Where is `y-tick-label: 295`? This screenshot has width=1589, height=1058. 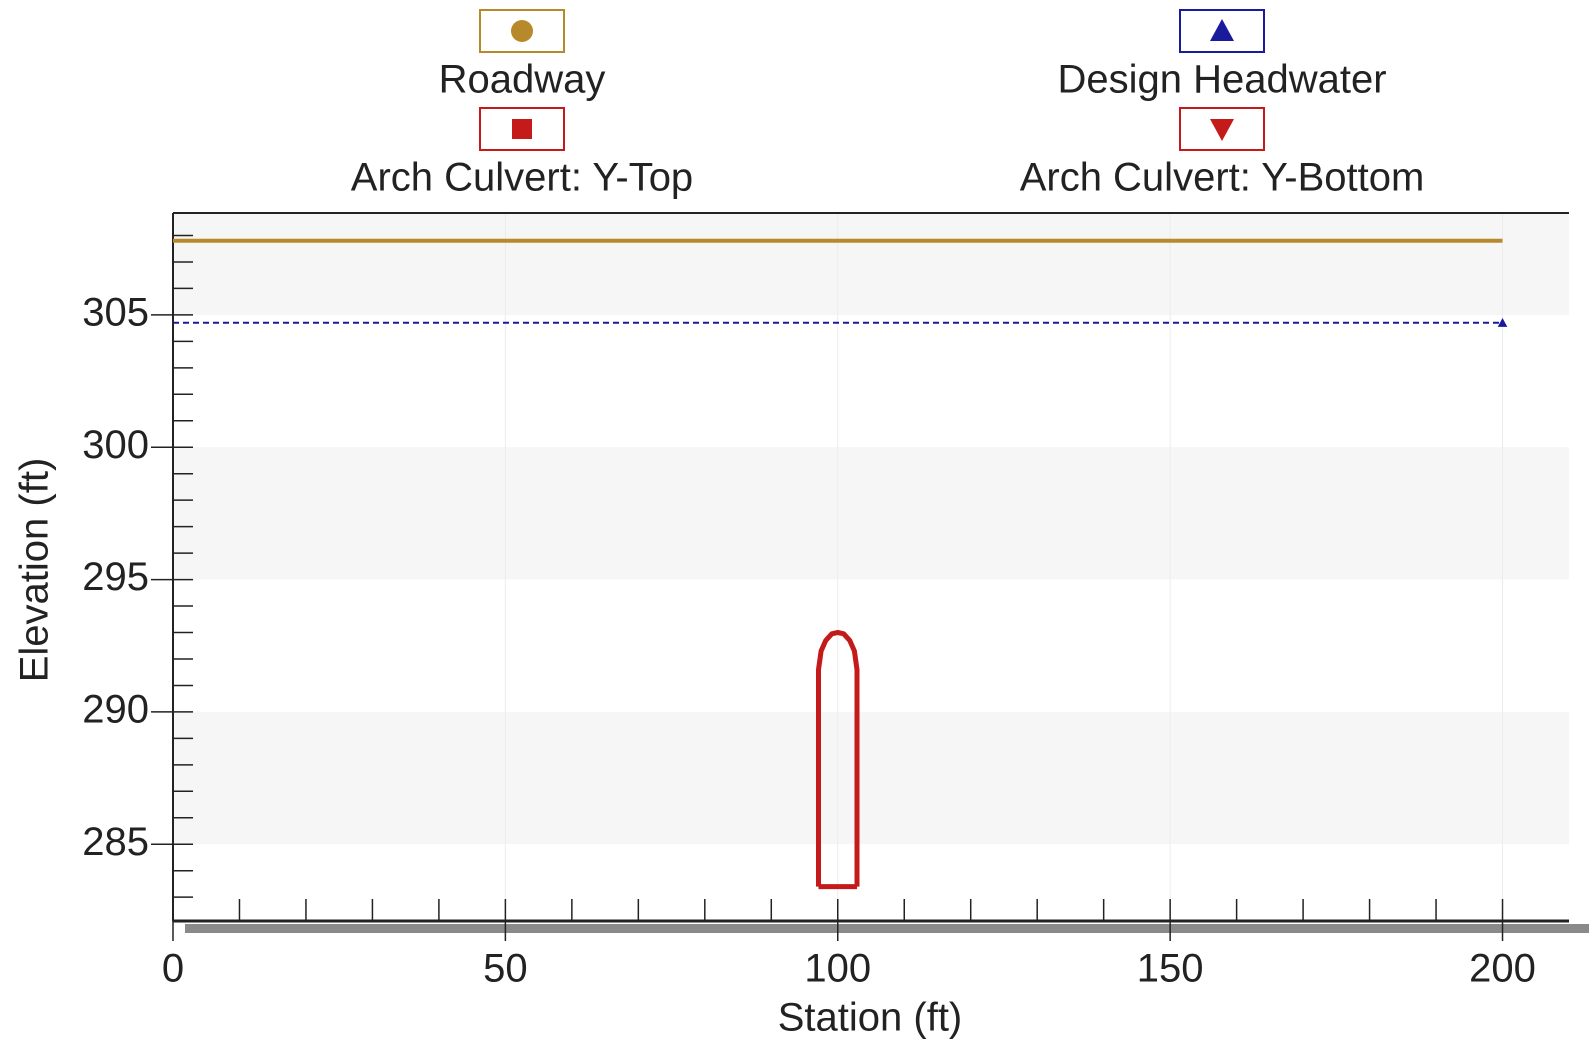
y-tick-label: 295 is located at coordinates (115, 577).